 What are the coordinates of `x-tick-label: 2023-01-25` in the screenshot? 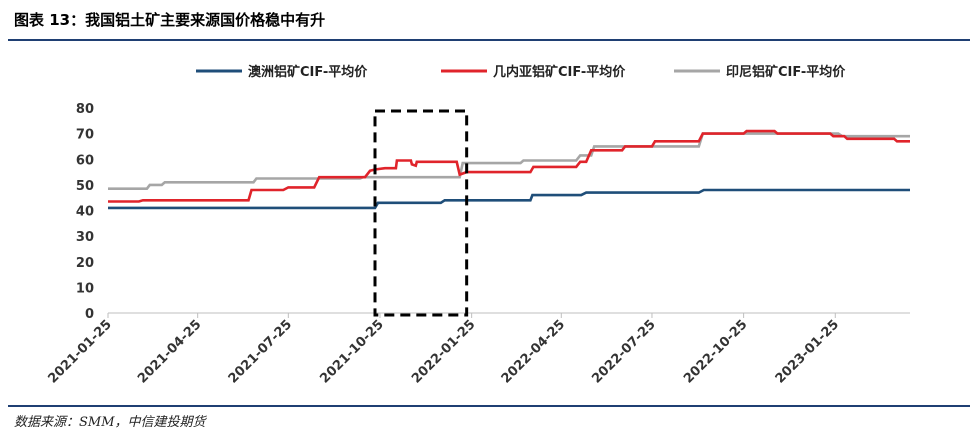 It's located at (807, 351).